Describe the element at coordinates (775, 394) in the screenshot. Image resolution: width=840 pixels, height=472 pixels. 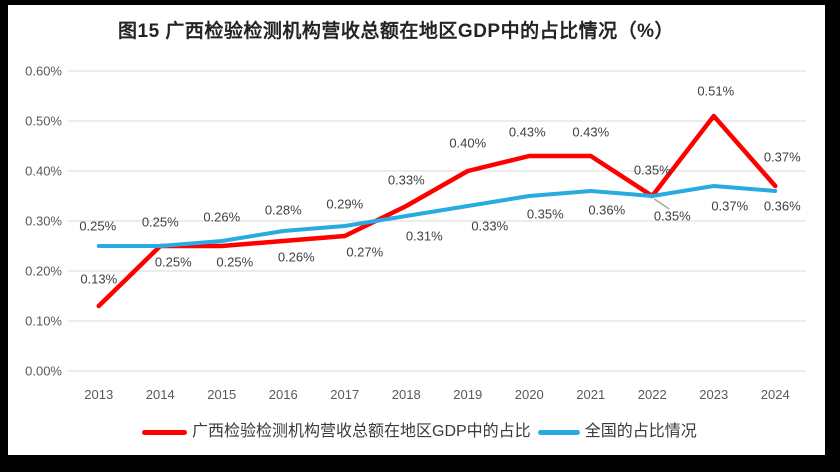
I see `x-tick-label: 2024` at that location.